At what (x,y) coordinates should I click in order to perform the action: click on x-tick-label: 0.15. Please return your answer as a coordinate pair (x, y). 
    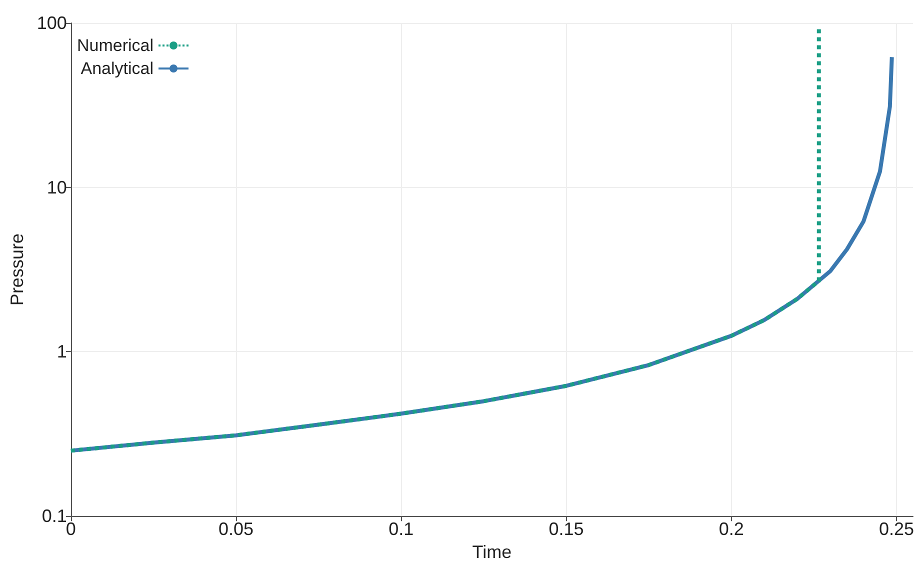
    Looking at the image, I should click on (566, 529).